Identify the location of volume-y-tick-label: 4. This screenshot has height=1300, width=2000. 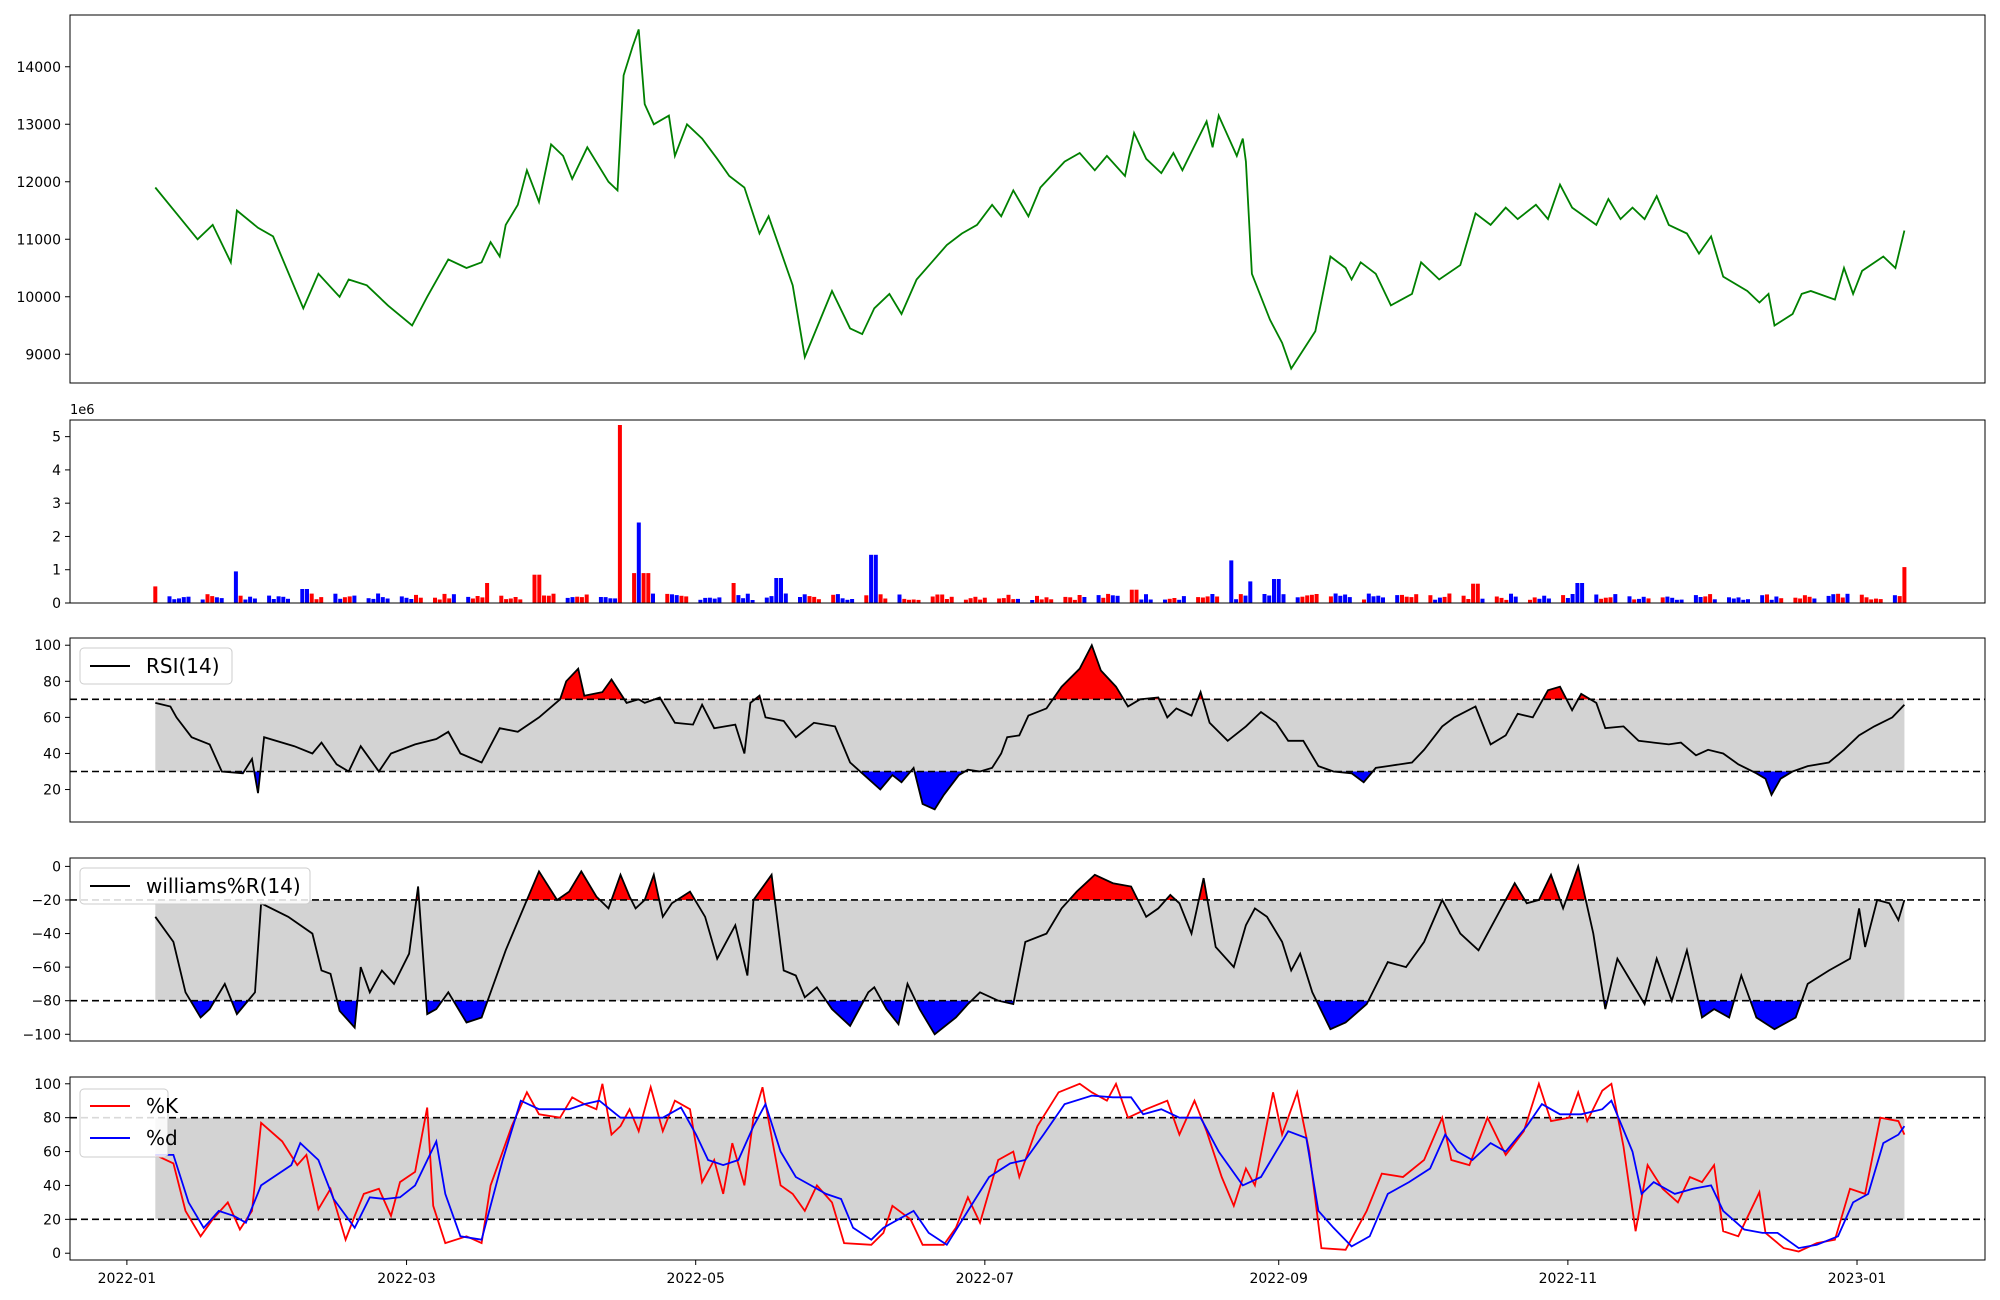
(56, 471).